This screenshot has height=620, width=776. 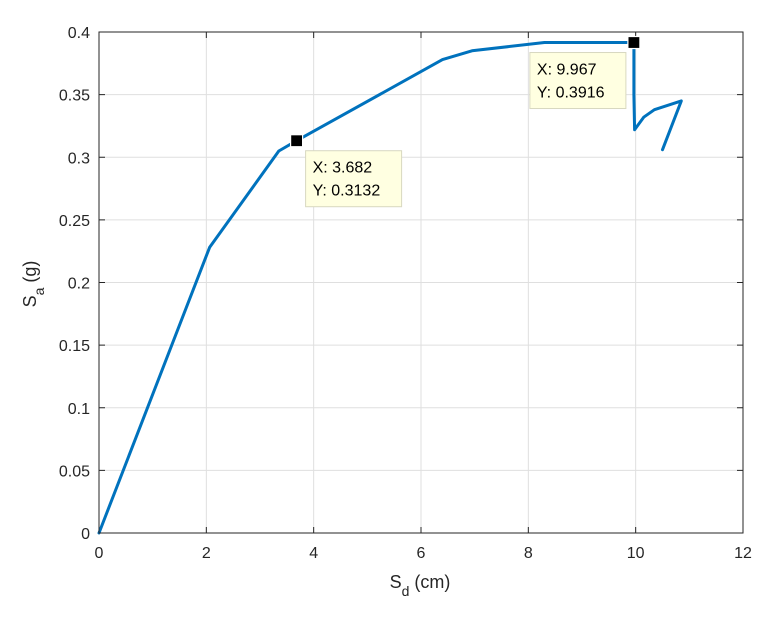 What do you see at coordinates (79, 33) in the screenshot?
I see `y-tick-label: 0.4` at bounding box center [79, 33].